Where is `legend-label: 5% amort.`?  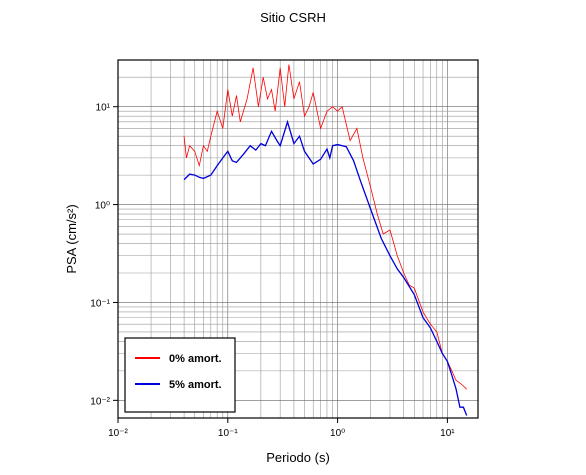 legend-label: 5% amort. is located at coordinates (195, 385).